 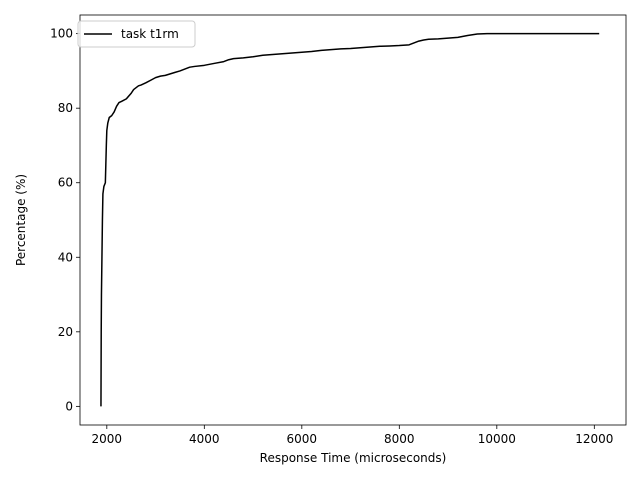 I want to click on legend-entry-task-t1rm: task t1rm, so click(x=150, y=34).